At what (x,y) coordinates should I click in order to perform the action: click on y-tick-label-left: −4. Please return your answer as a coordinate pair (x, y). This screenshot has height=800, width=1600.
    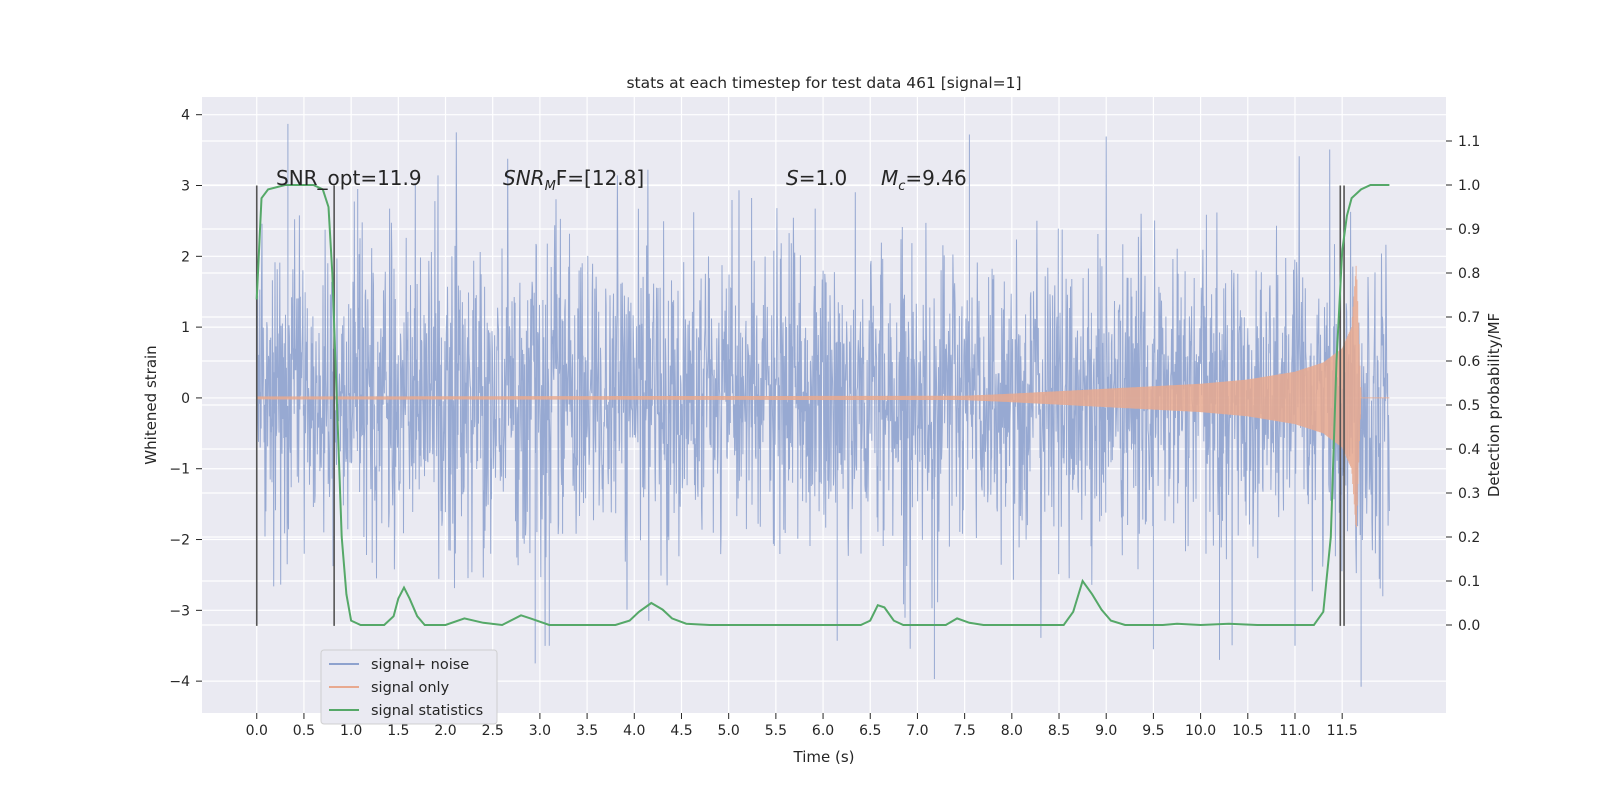
    Looking at the image, I should click on (179, 682).